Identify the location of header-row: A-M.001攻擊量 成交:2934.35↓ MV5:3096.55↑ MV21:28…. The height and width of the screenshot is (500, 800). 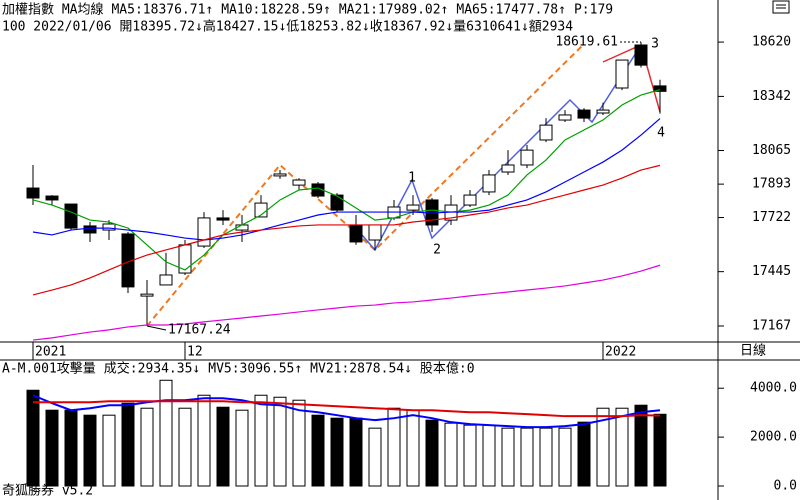
(238, 369).